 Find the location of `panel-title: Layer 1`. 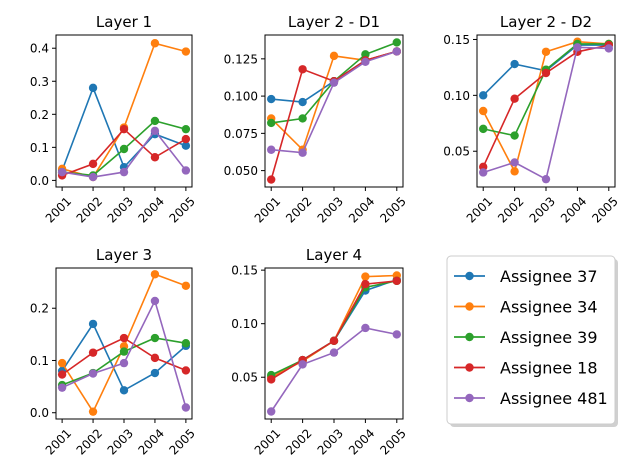

panel-title: Layer 1 is located at coordinates (124, 22).